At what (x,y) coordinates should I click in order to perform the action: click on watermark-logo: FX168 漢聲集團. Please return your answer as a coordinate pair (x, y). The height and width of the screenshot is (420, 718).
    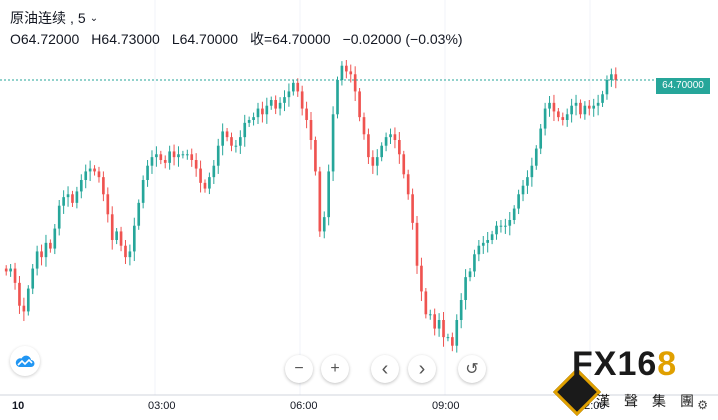
    Looking at the image, I should click on (631, 381).